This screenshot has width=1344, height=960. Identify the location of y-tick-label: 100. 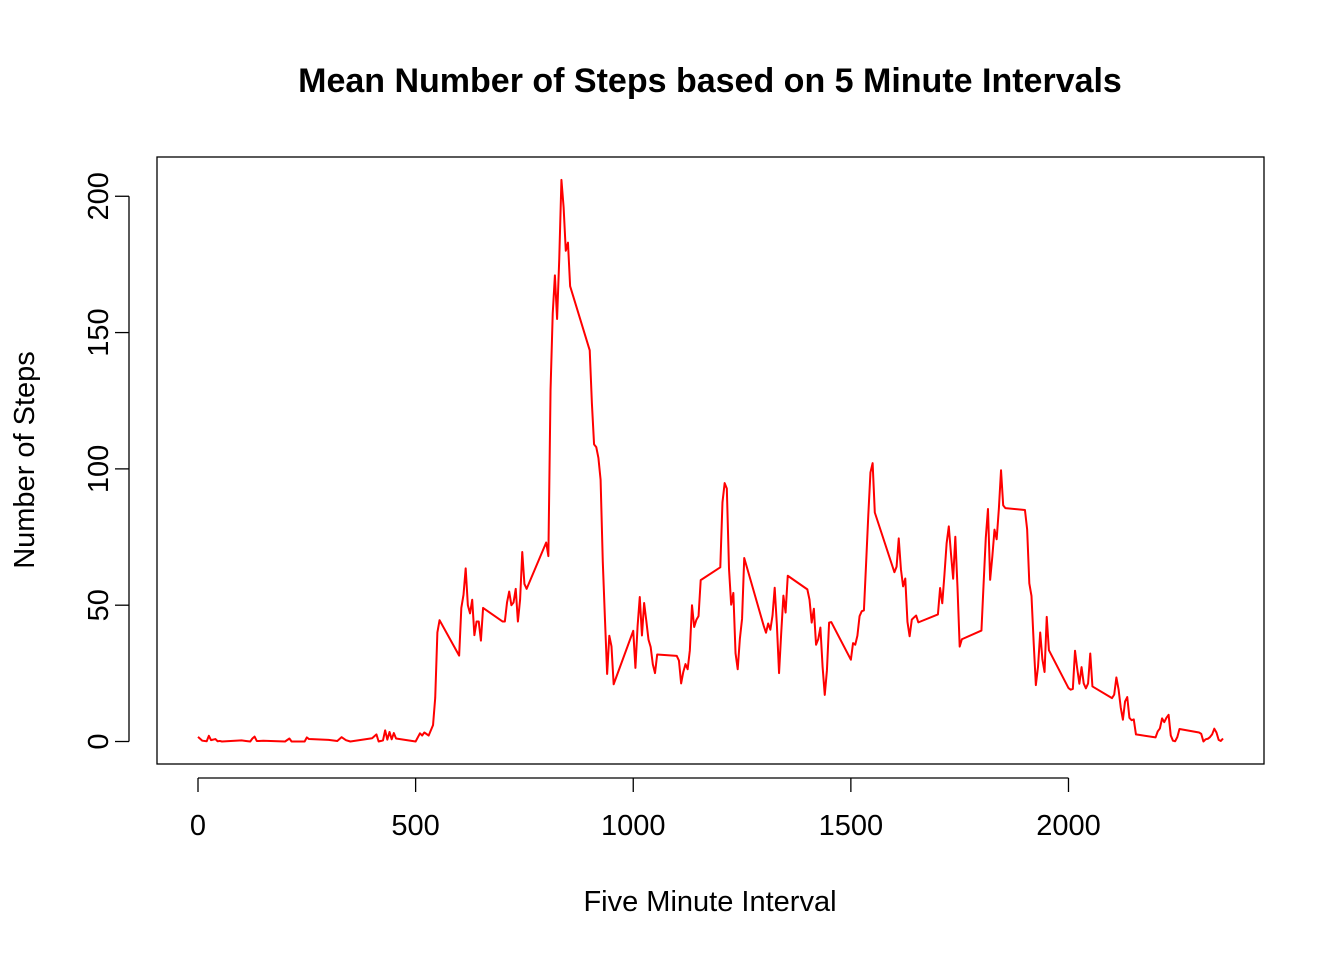
(99, 469).